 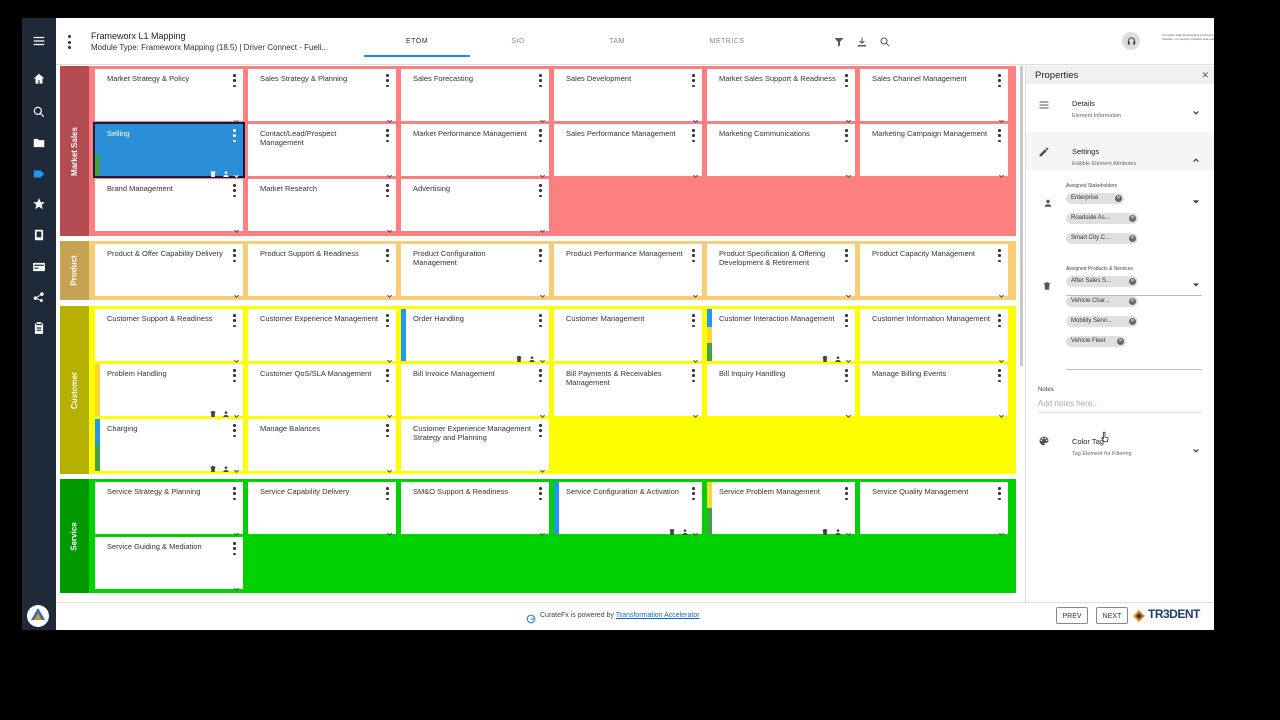 What do you see at coordinates (628, 151) in the screenshot?
I see `process-card-sales-performance-management: Sales Performance Management` at bounding box center [628, 151].